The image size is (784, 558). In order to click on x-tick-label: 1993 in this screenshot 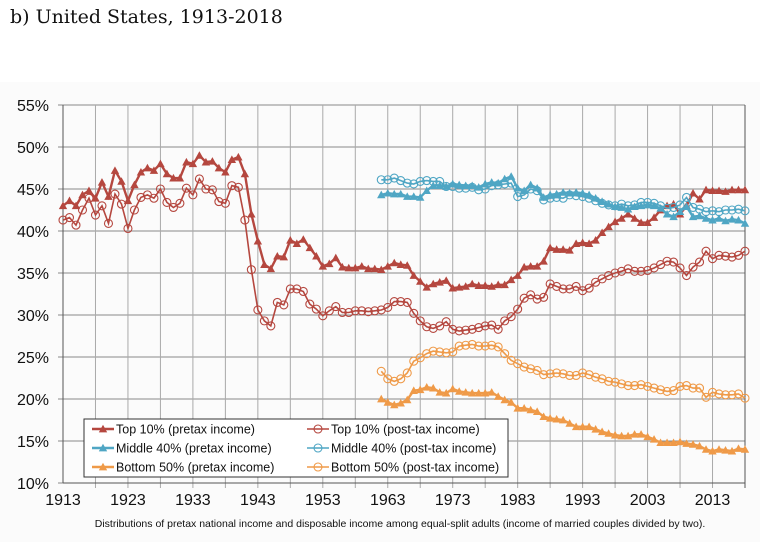, I will do `click(583, 500)`.